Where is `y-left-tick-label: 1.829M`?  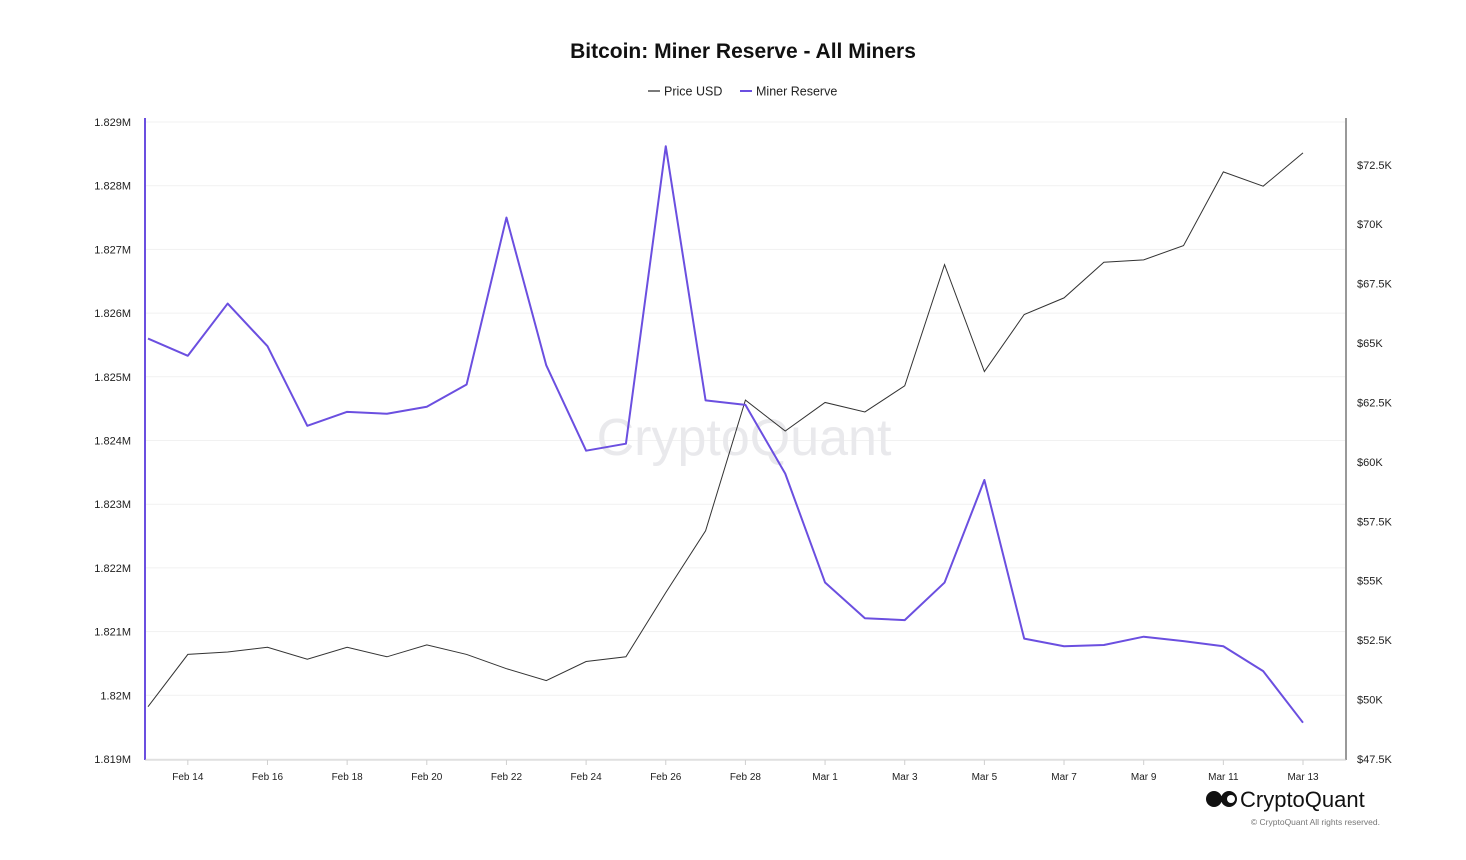 y-left-tick-label: 1.829M is located at coordinates (112, 123).